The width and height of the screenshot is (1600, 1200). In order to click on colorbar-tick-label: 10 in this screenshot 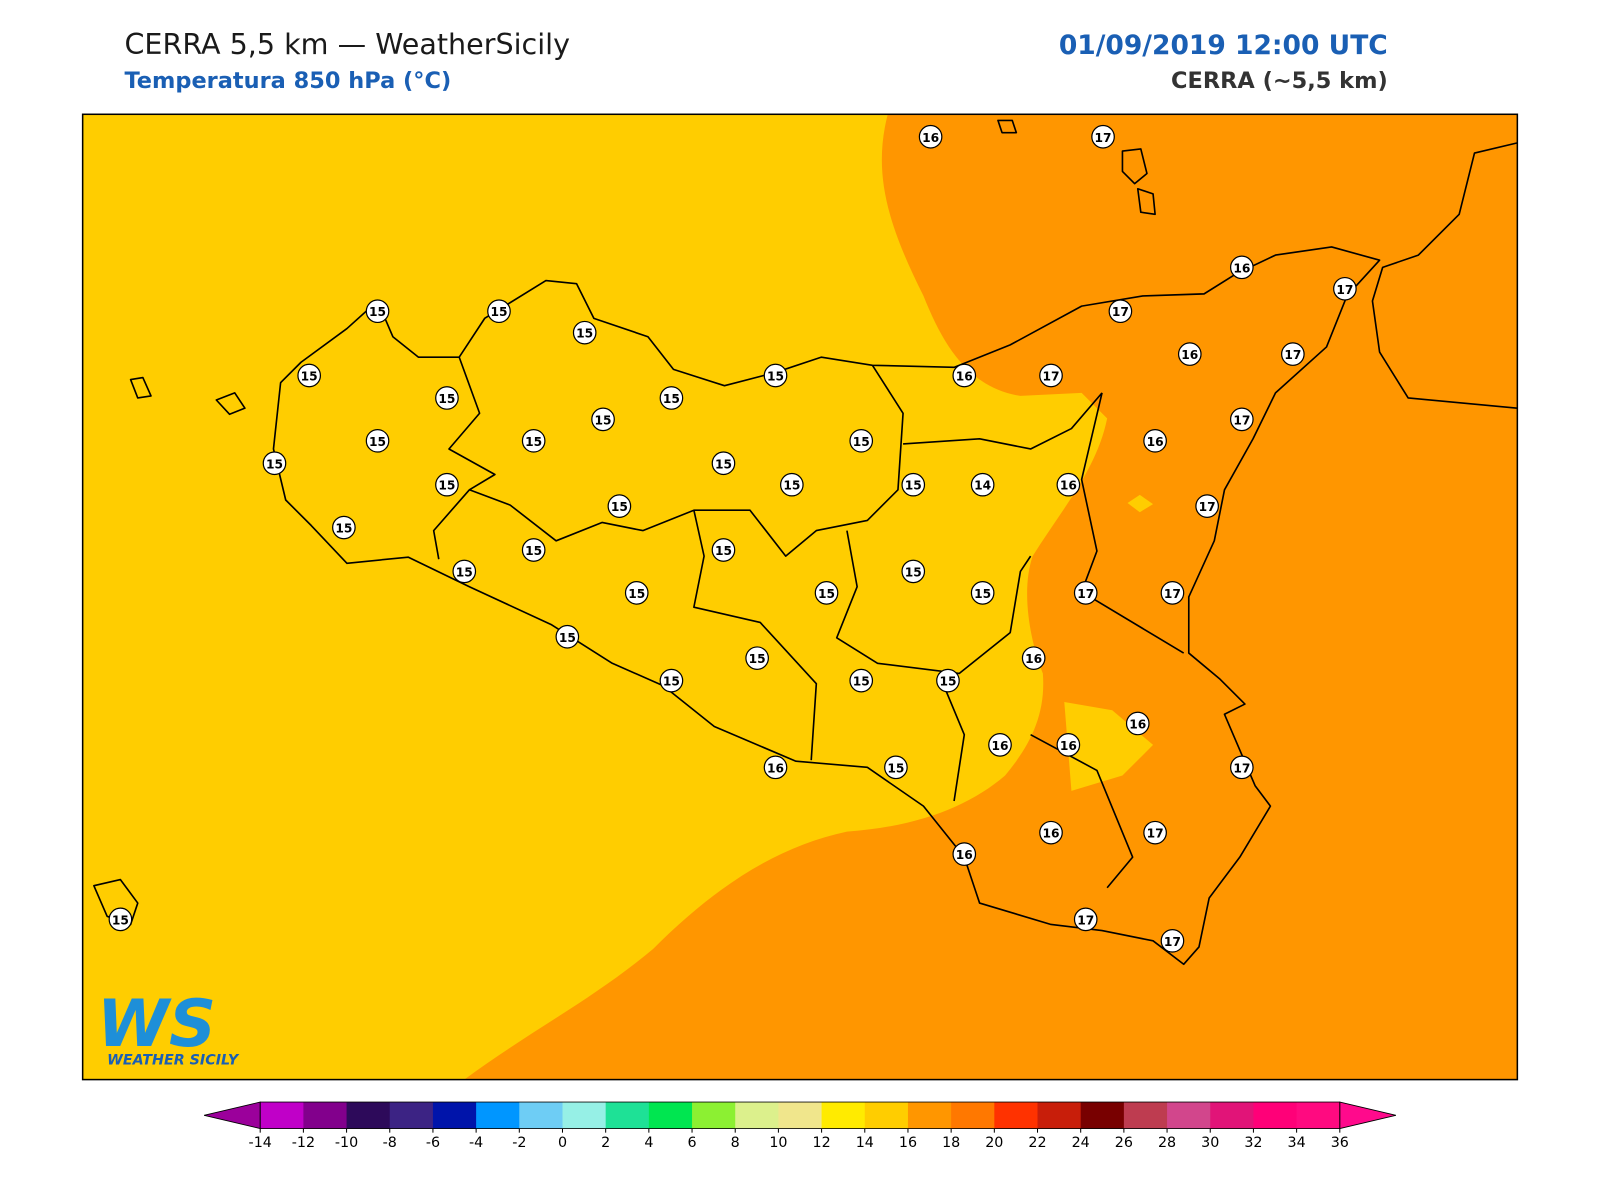, I will do `click(778, 1143)`.